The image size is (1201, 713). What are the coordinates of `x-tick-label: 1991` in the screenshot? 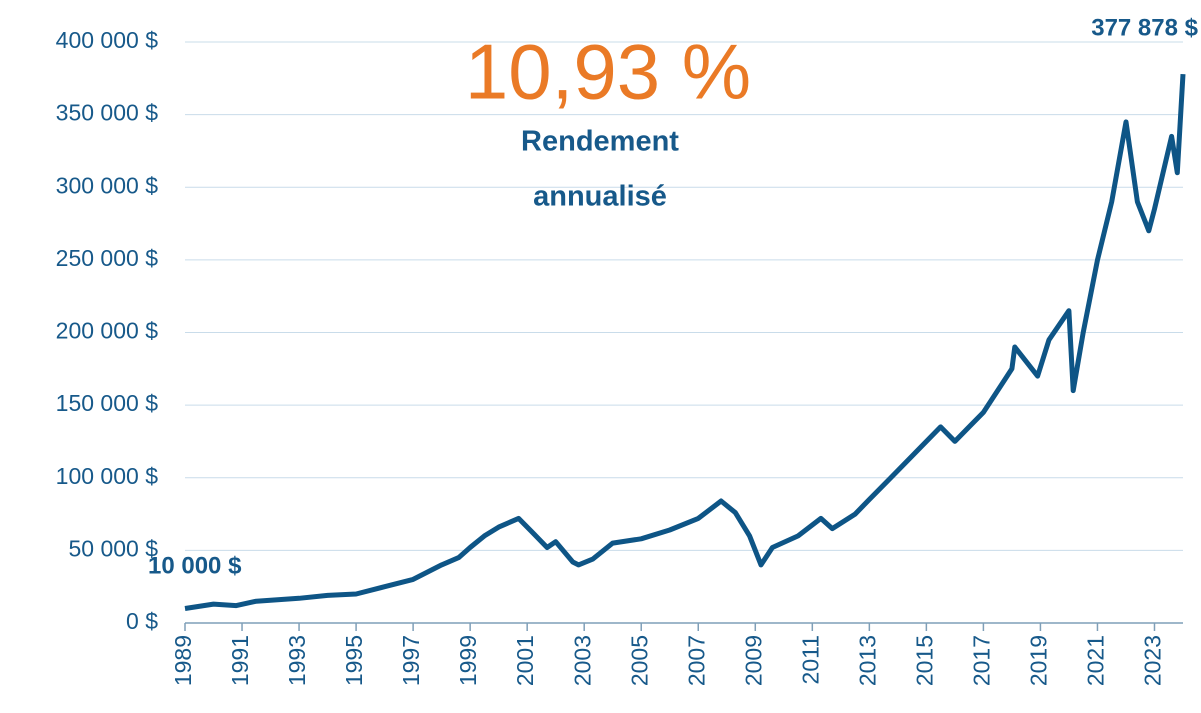 It's located at (240, 660).